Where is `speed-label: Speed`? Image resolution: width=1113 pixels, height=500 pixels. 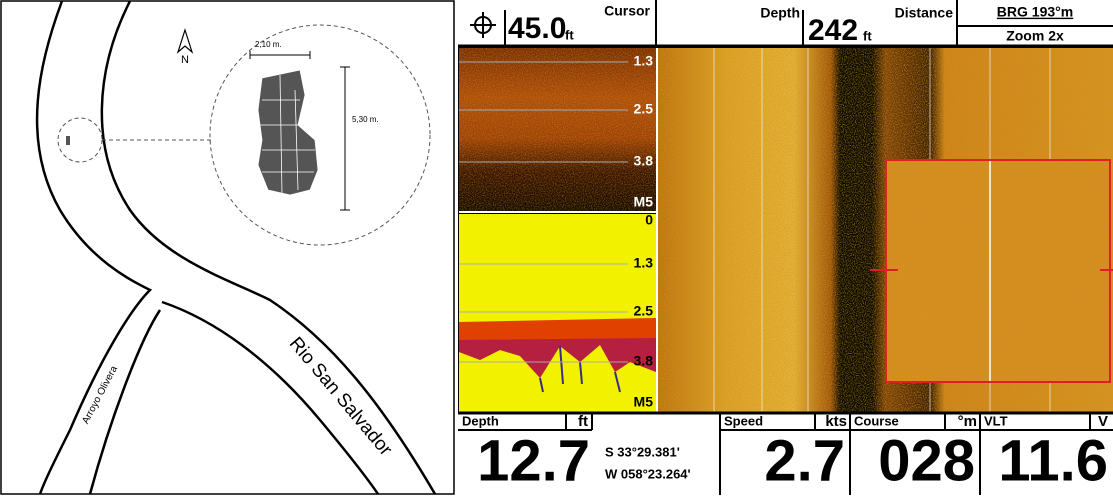
speed-label: Speed is located at coordinates (743, 420).